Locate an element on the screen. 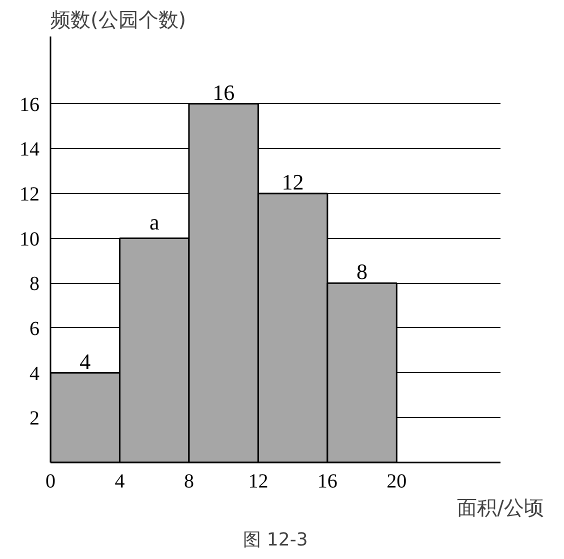 The height and width of the screenshot is (559, 564). data-label: 8 is located at coordinates (362, 271).